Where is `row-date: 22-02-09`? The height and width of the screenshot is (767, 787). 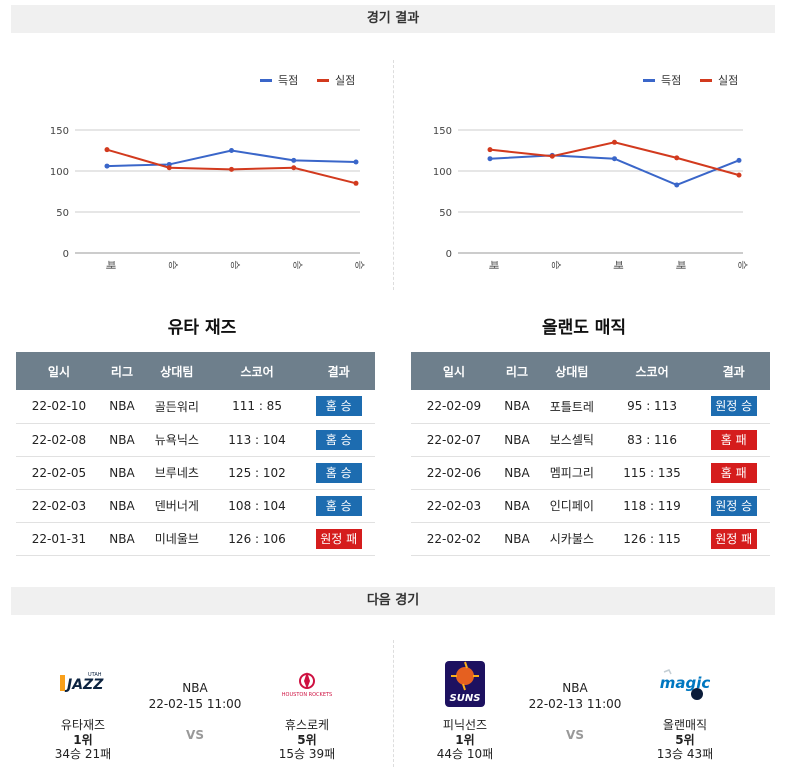 row-date: 22-02-09 is located at coordinates (454, 407).